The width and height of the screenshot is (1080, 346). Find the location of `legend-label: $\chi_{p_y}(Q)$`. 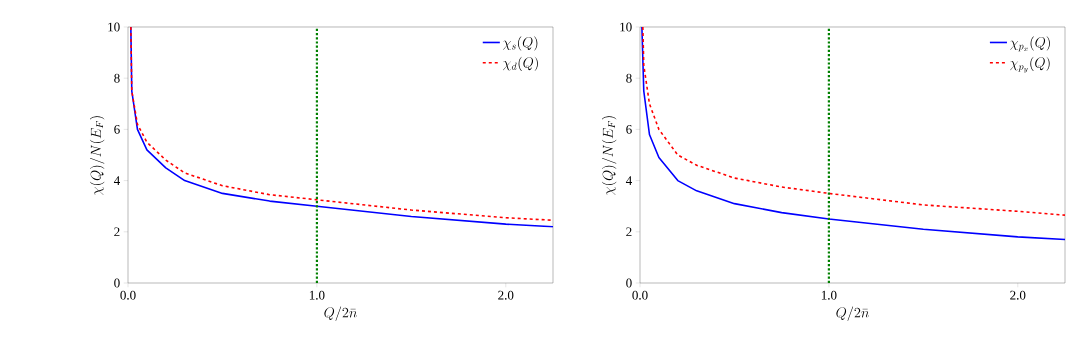

legend-label: $\chi_{p_y}(Q)$ is located at coordinates (1030, 64).